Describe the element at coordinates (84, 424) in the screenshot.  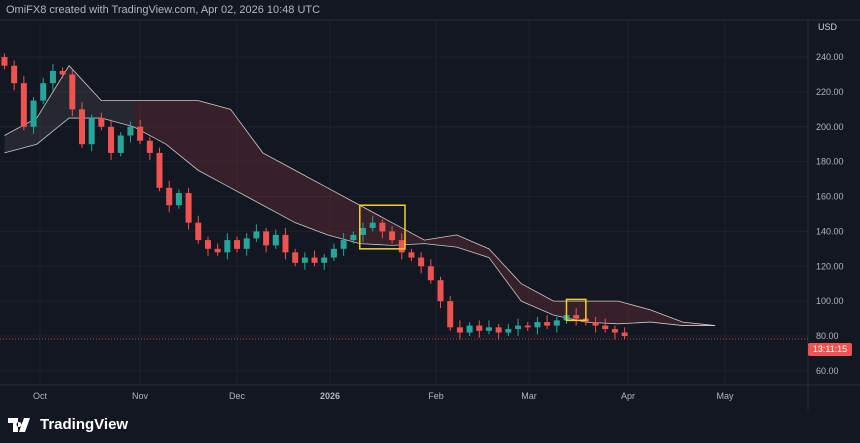
I see `brand-name: TradingView` at that location.